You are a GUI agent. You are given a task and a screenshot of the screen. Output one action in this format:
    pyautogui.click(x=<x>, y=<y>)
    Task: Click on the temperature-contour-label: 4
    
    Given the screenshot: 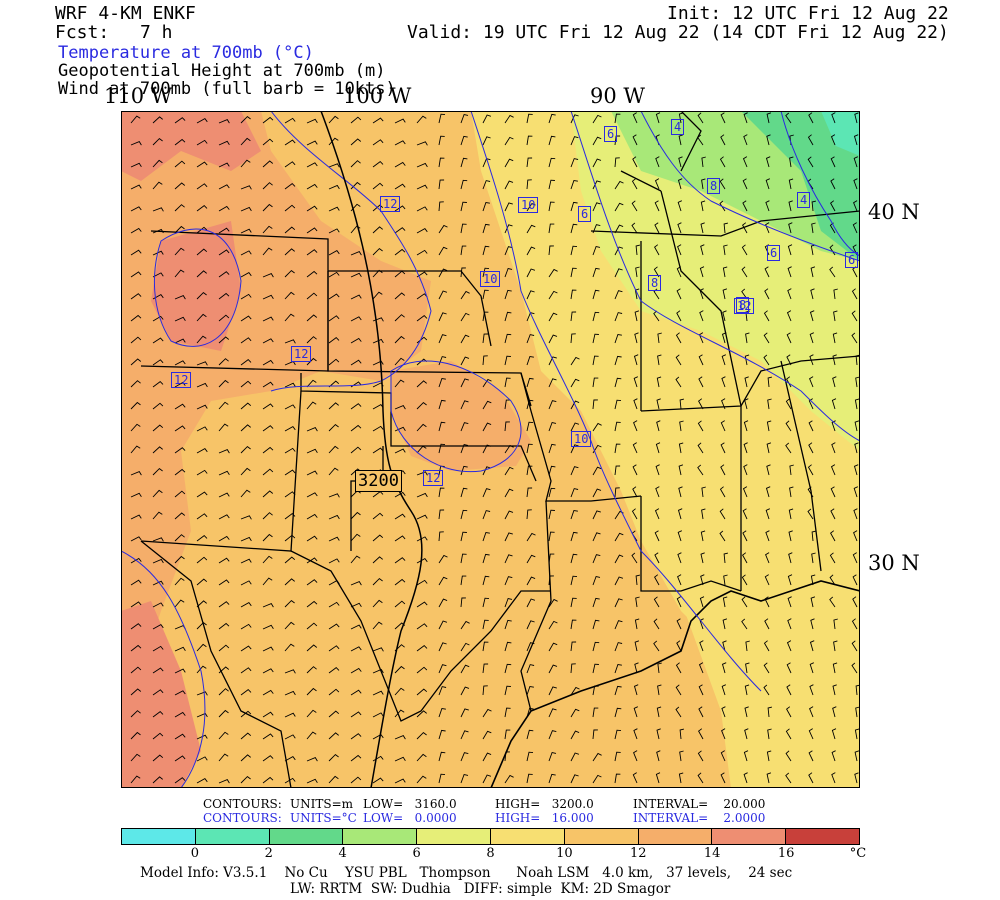 What is the action you would take?
    pyautogui.click(x=678, y=127)
    